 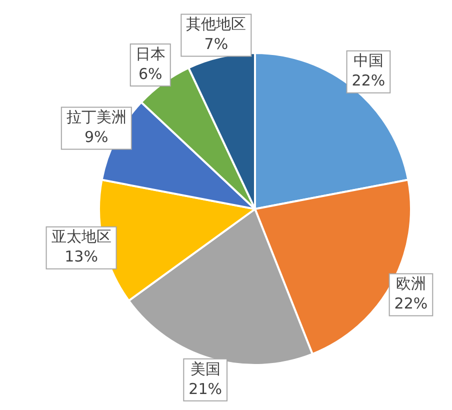 What do you see at coordinates (216, 24) in the screenshot?
I see `slice-label: 其他地区` at bounding box center [216, 24].